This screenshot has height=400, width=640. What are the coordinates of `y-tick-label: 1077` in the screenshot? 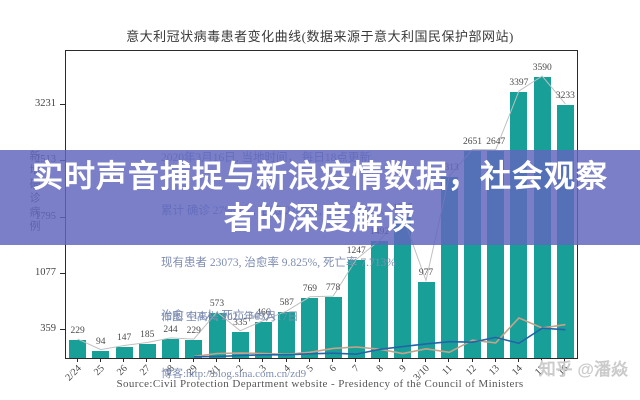 It's located at (45, 272).